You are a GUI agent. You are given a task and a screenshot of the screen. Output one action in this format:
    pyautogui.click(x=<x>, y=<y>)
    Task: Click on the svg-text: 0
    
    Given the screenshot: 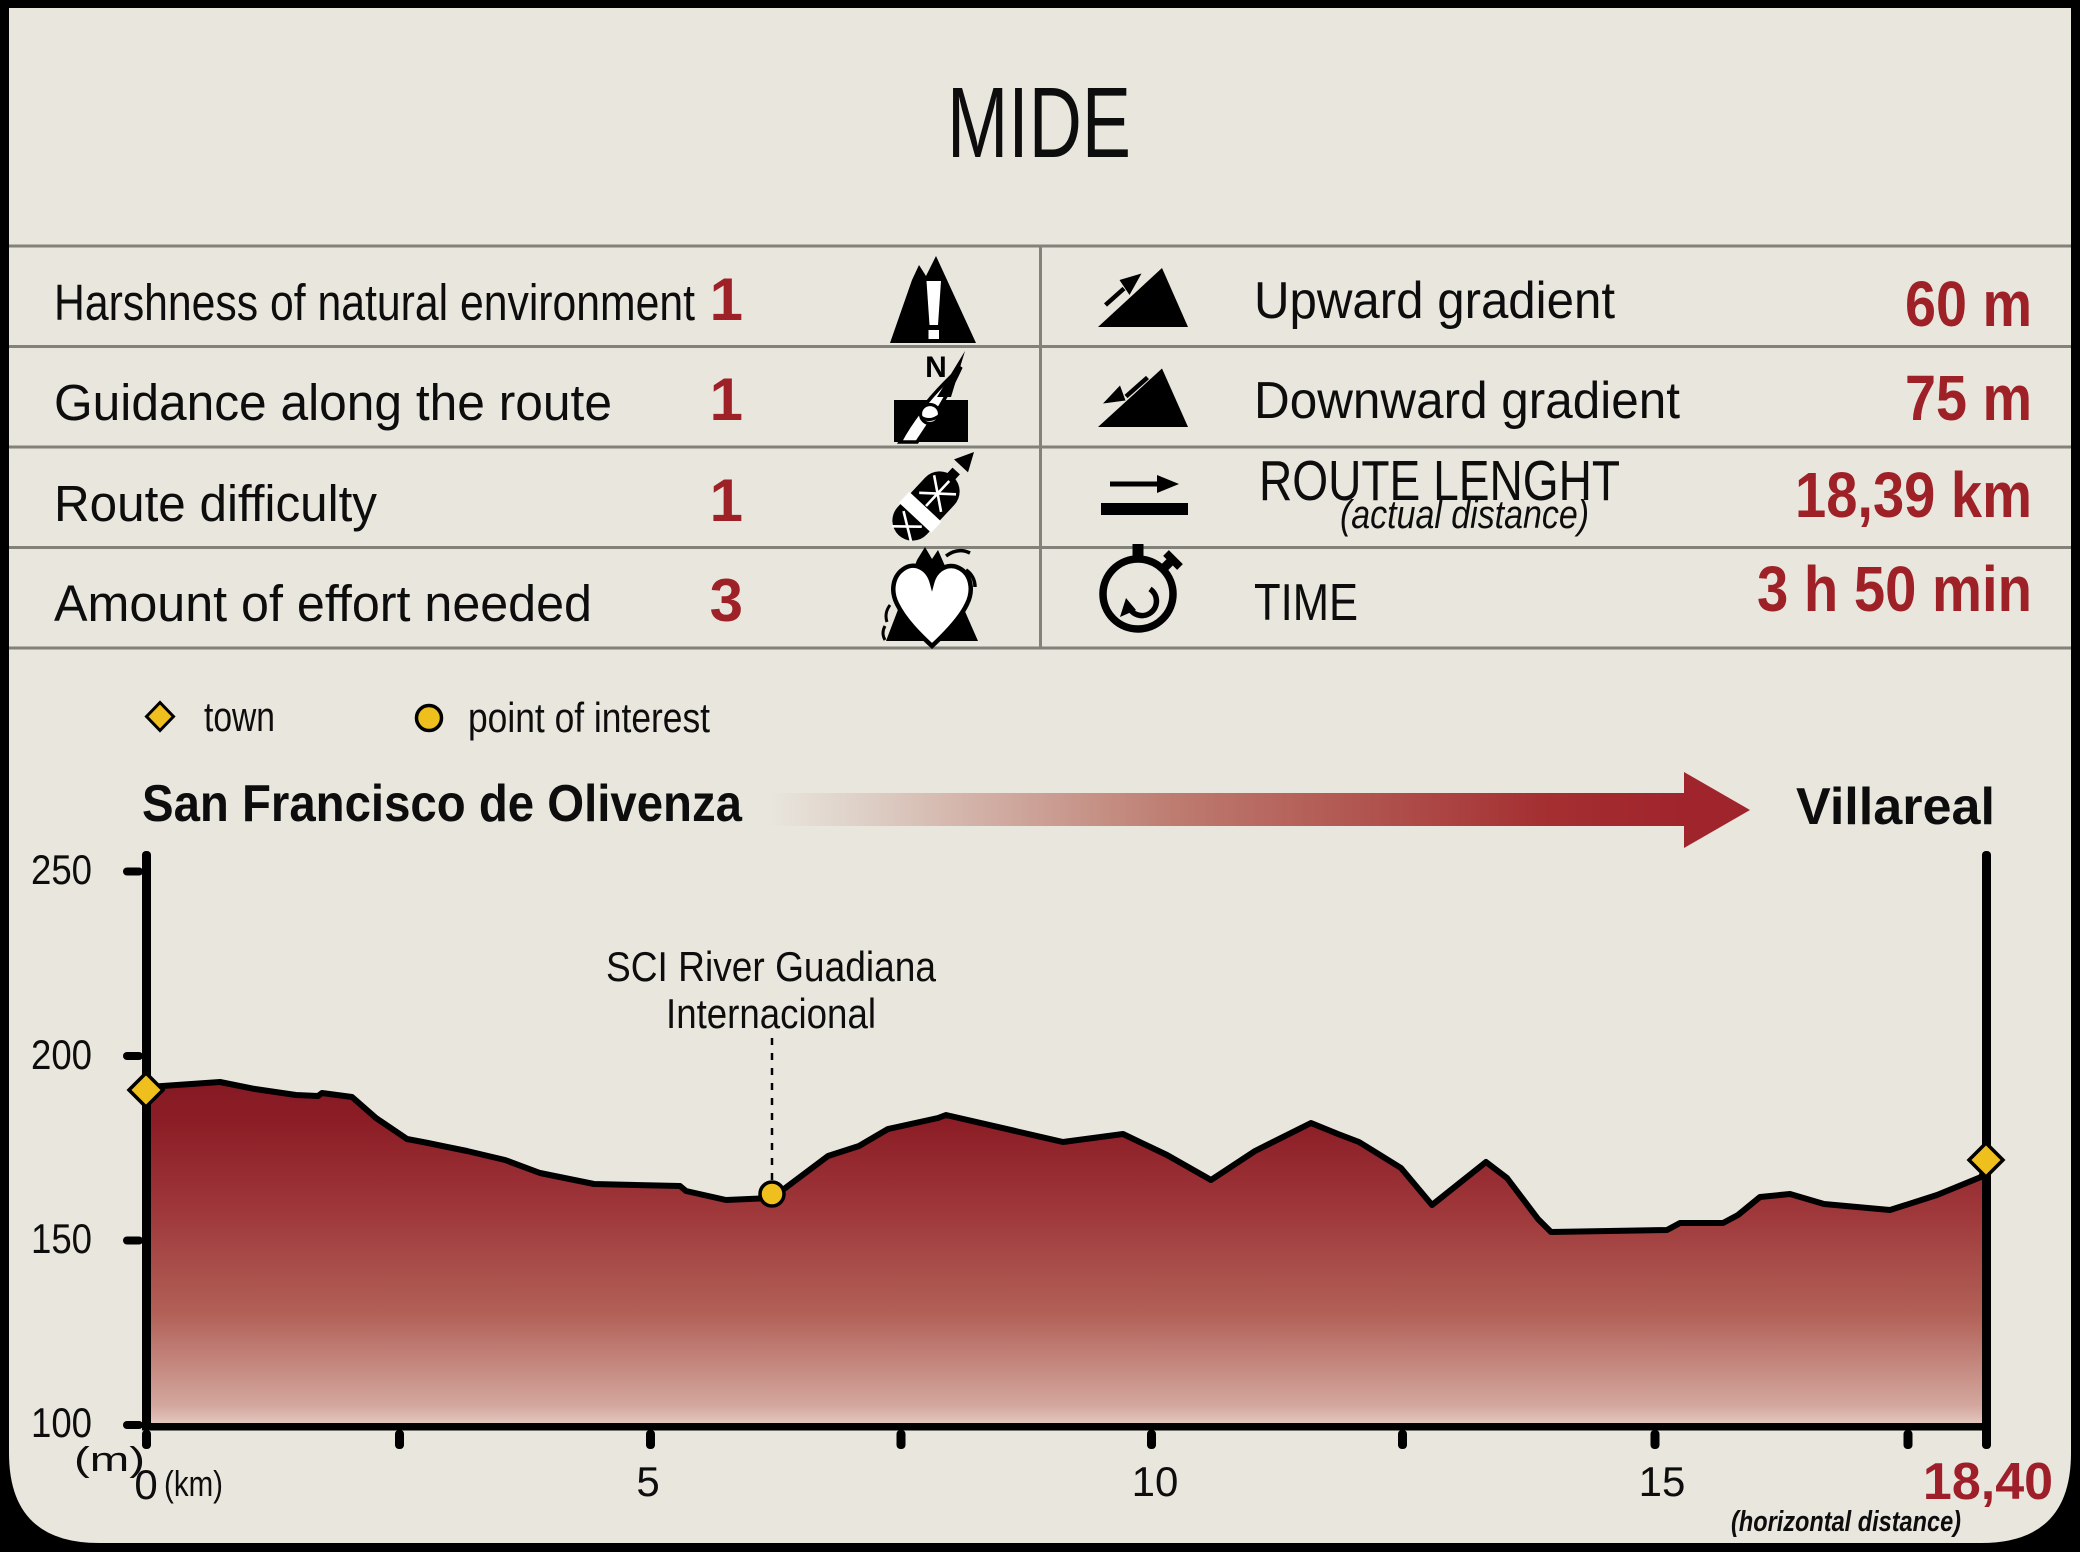 What is the action you would take?
    pyautogui.click(x=145, y=1484)
    